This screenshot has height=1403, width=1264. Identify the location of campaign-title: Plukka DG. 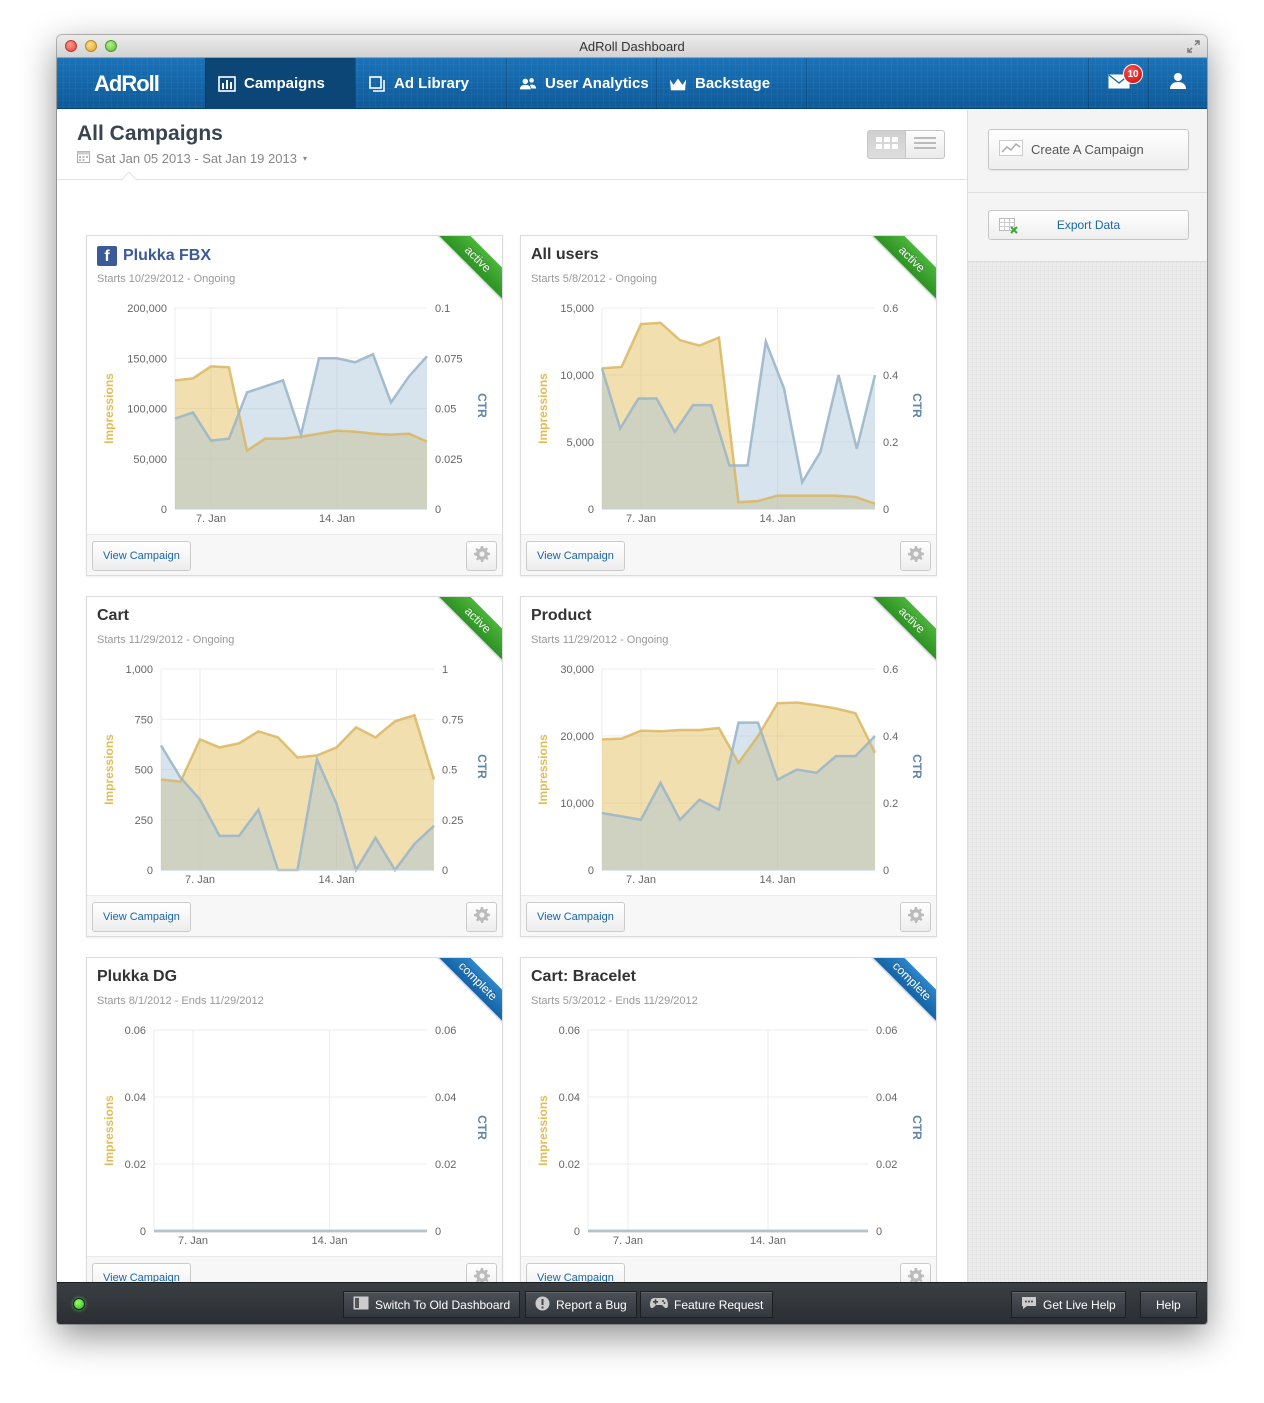
(137, 977).